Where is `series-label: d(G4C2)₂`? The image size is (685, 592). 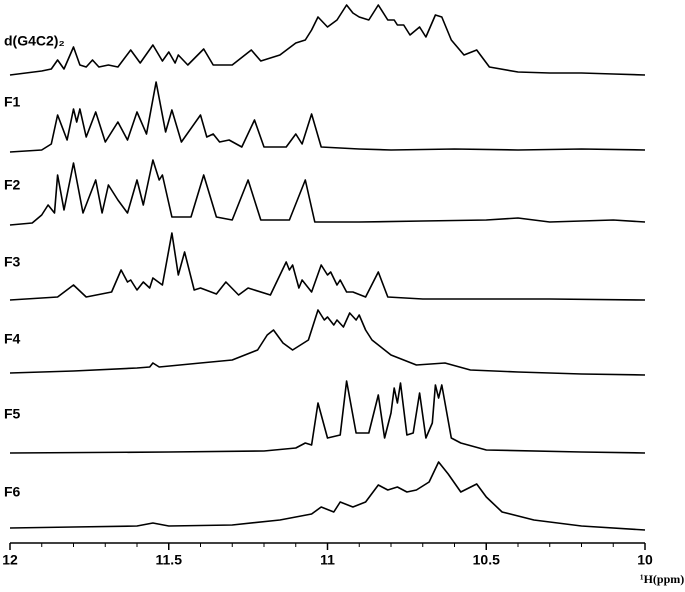
series-label: d(G4C2)₂ is located at coordinates (34, 41).